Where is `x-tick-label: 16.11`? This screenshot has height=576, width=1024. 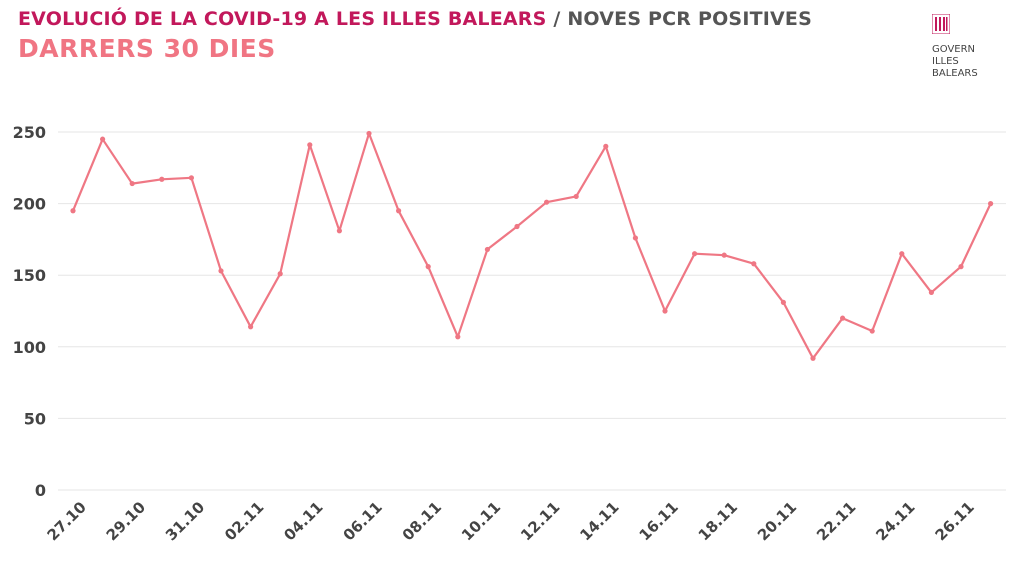 x-tick-label: 16.11 is located at coordinates (659, 521).